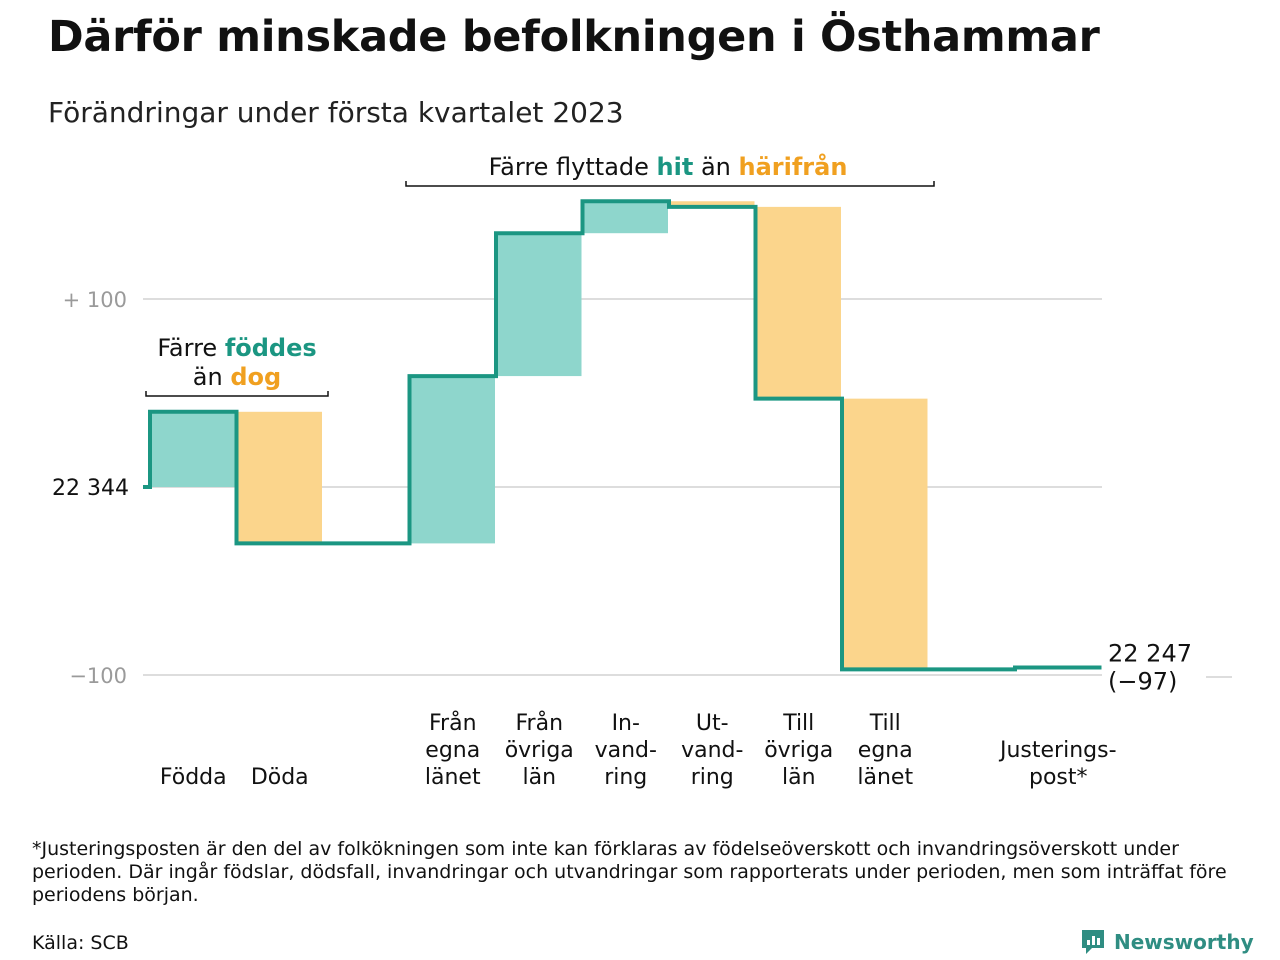 The height and width of the screenshot is (960, 1280). What do you see at coordinates (626, 723) in the screenshot?
I see `category-label: In-` at bounding box center [626, 723].